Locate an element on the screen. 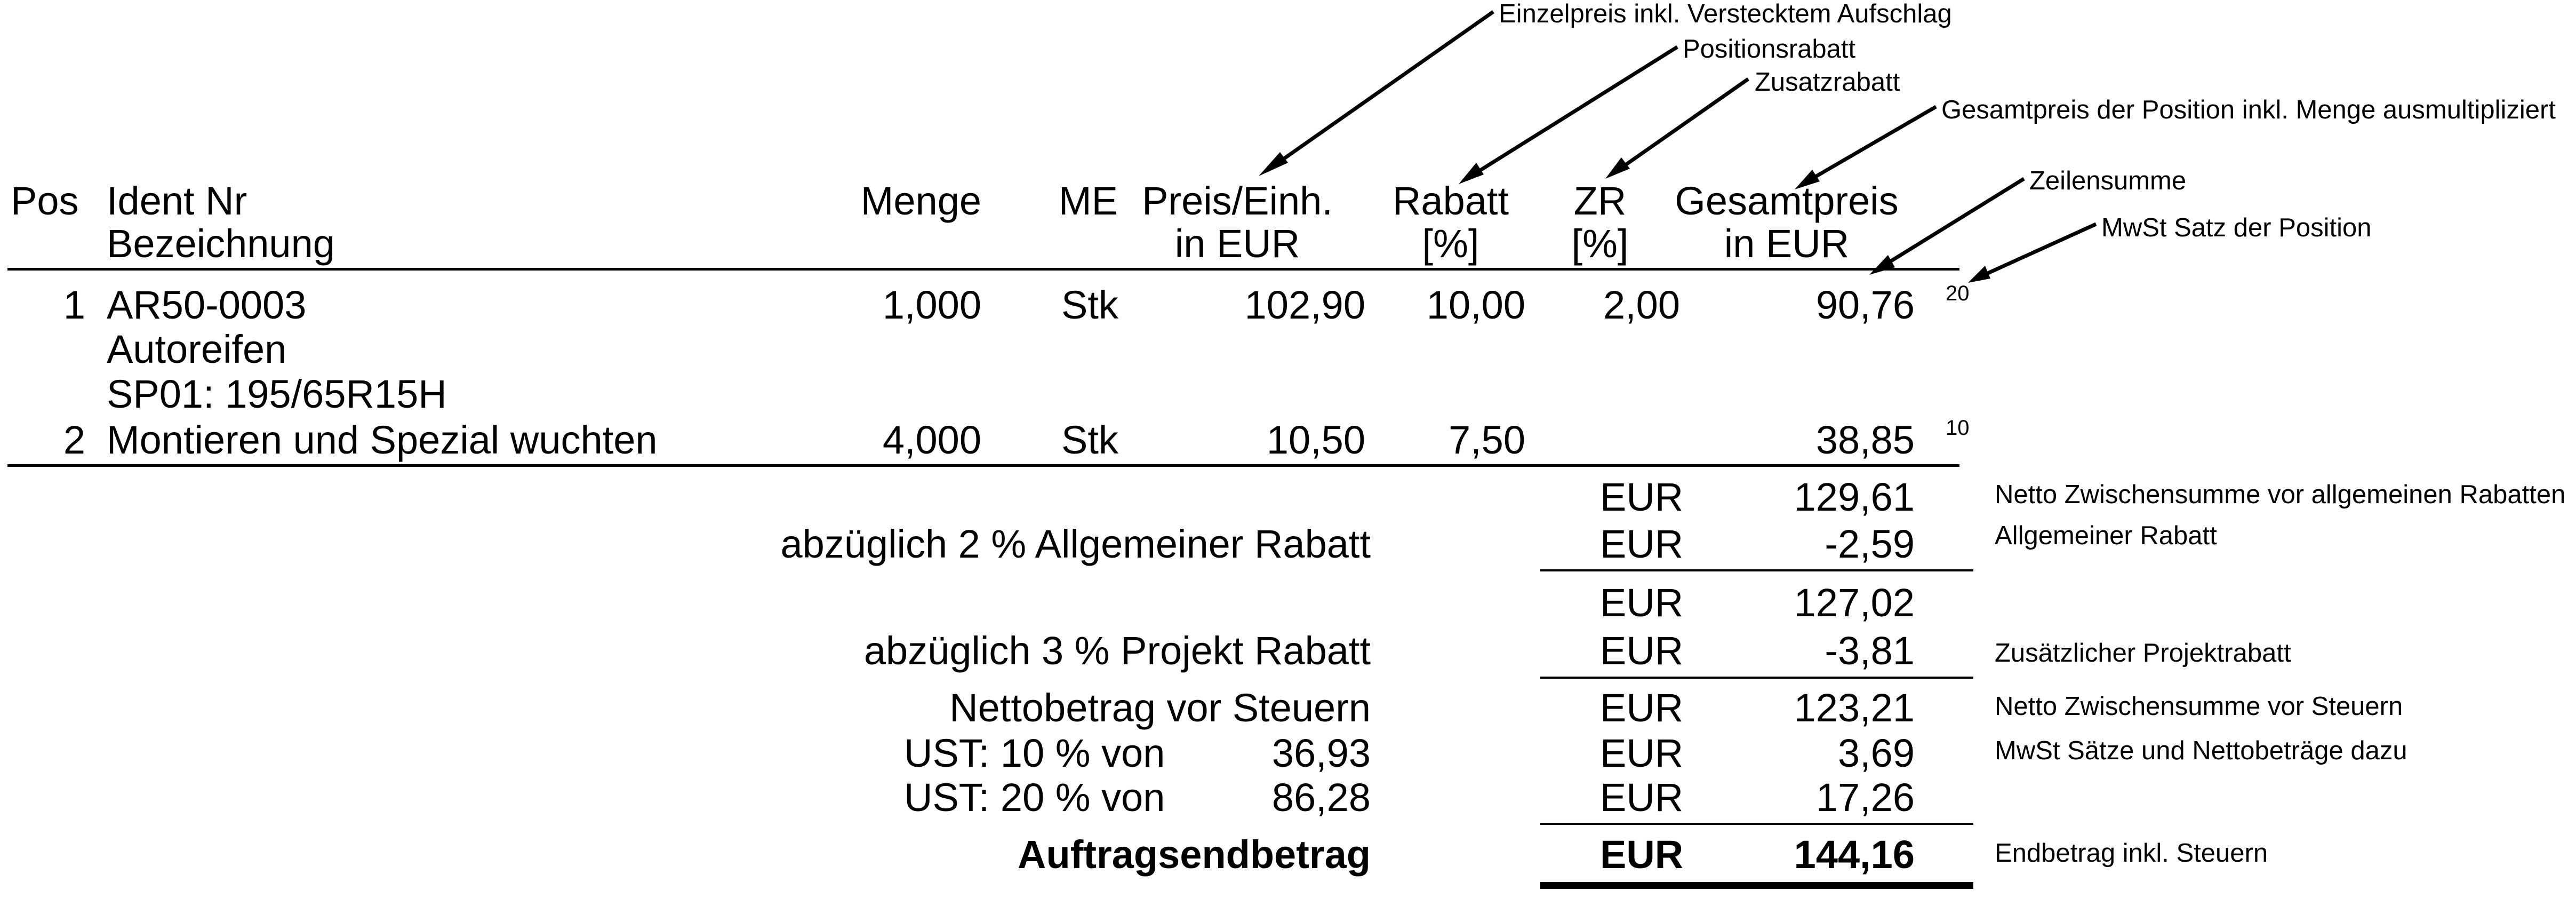 This screenshot has height=898, width=2576. annotation-zeilensumme: Zeilensumme is located at coordinates (2108, 180).